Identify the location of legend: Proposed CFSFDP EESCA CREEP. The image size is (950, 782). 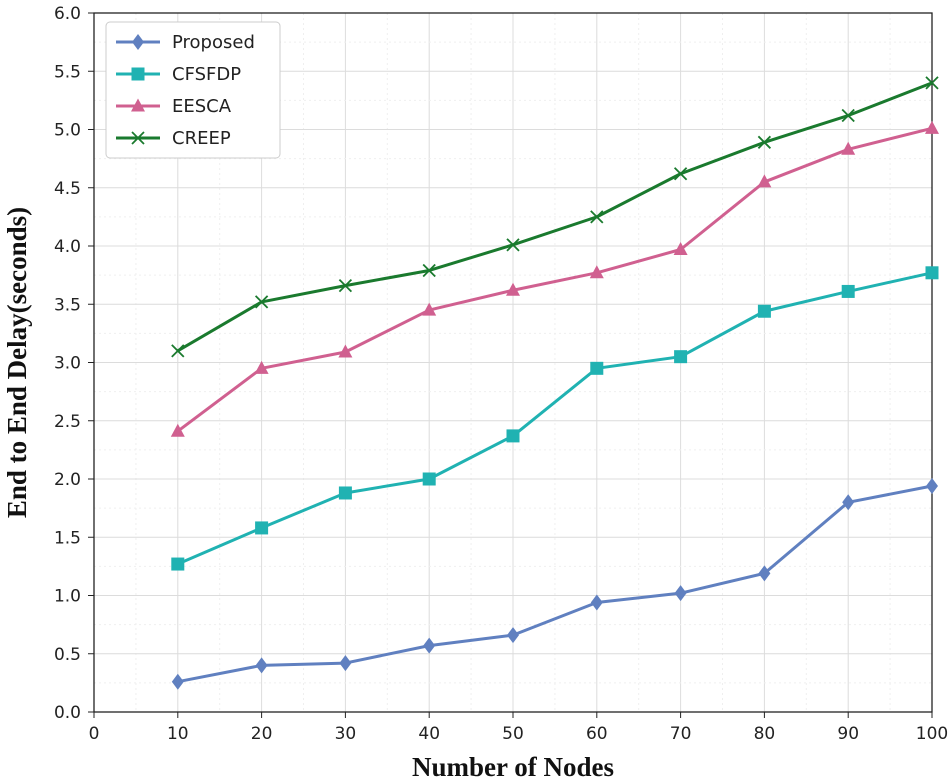
(193, 90).